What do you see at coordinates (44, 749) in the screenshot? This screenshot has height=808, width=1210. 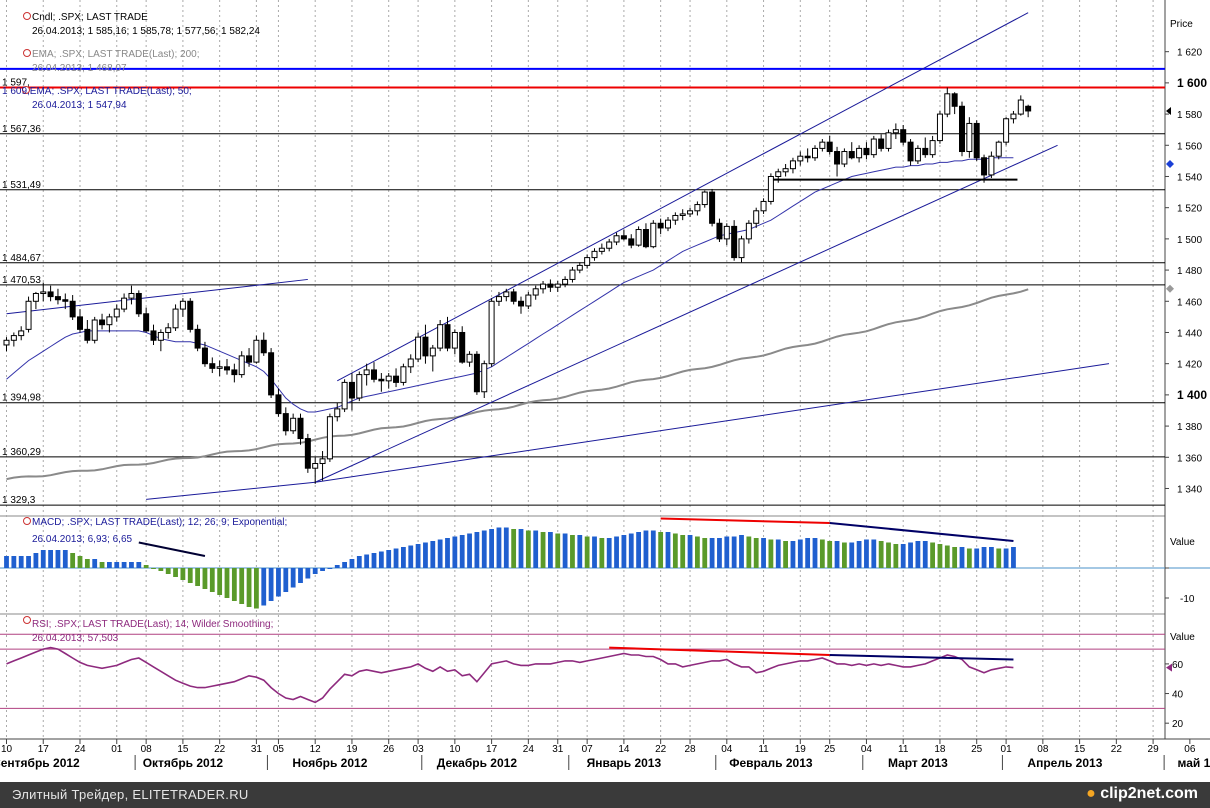 I see `day-tick-label: 17` at bounding box center [44, 749].